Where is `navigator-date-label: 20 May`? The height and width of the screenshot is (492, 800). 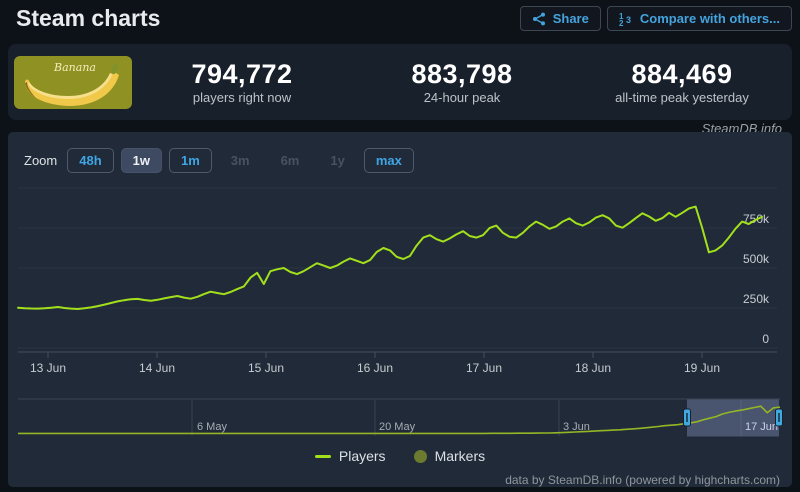 navigator-date-label: 20 May is located at coordinates (397, 427).